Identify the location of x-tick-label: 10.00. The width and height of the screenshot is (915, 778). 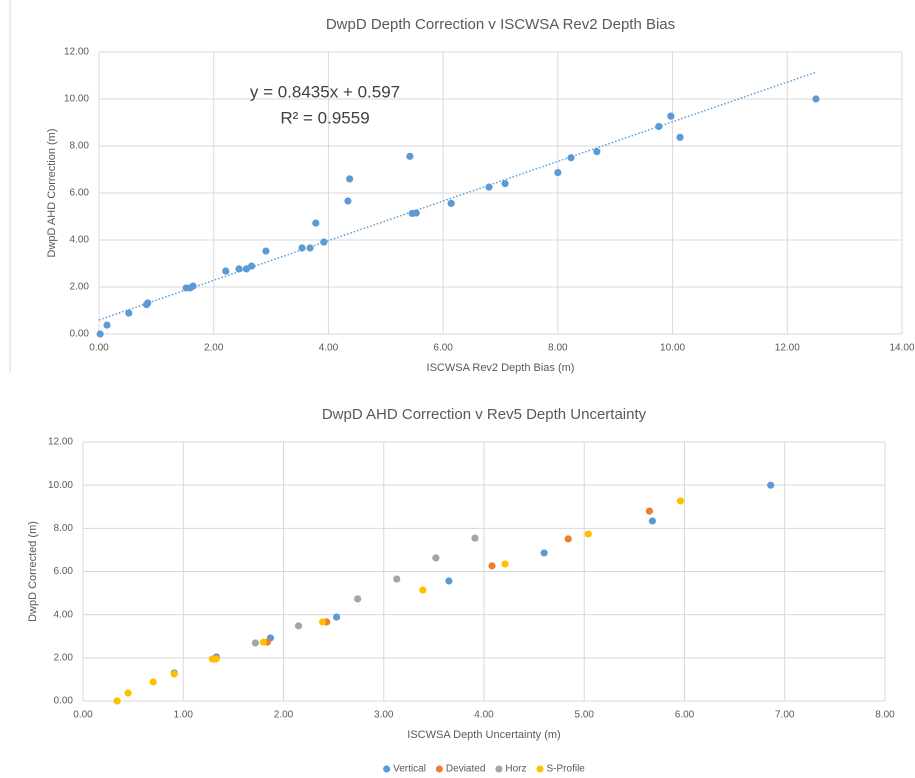
(672, 348).